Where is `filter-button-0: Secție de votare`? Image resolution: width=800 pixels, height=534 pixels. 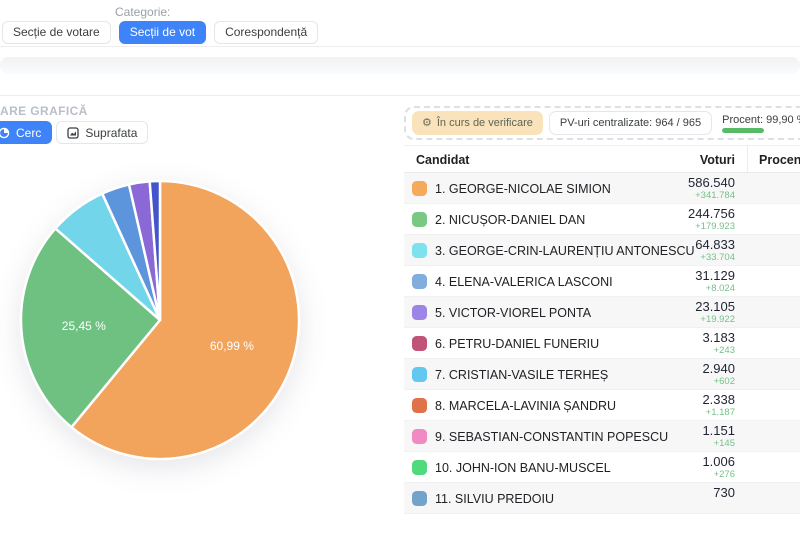 filter-button-0: Secție de votare is located at coordinates (56, 32).